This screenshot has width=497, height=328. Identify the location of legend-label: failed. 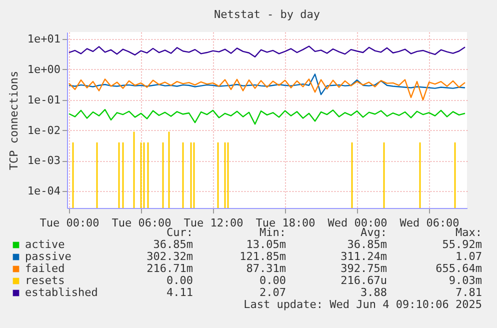
(45, 268).